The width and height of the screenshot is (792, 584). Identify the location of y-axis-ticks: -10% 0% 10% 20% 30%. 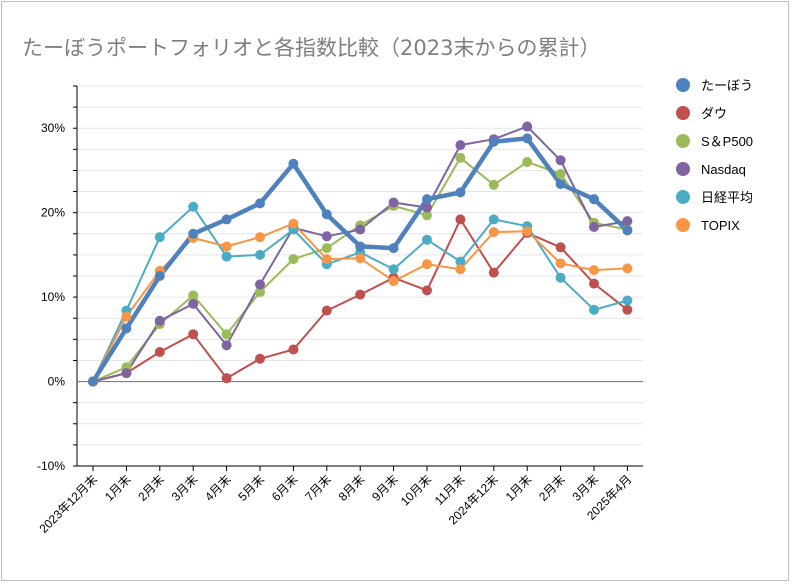
(57, 279).